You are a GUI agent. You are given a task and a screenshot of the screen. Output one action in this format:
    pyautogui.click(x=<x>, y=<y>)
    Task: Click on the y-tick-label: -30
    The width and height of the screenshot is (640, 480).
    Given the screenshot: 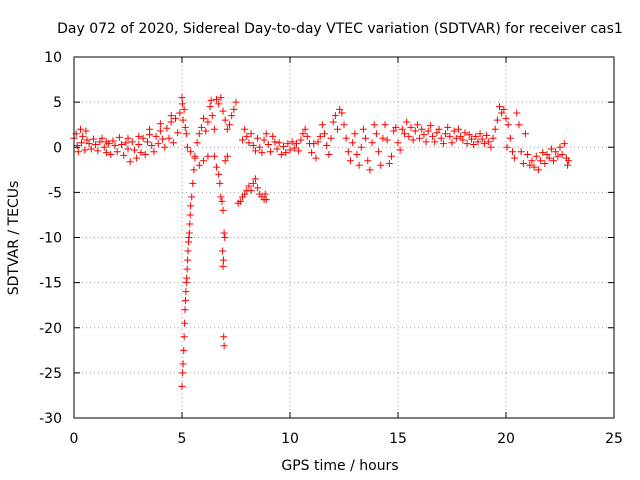 What is the action you would take?
    pyautogui.click(x=50, y=419)
    